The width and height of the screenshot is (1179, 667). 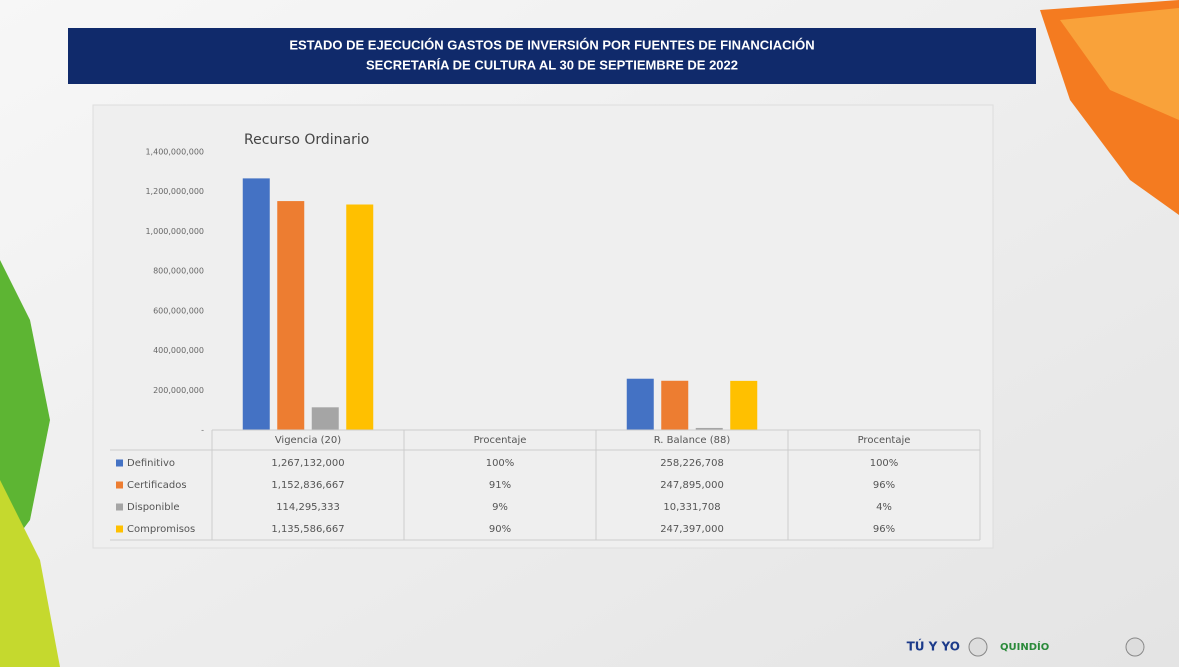 I want to click on logo-text: QUINDÍO, so click(x=1024, y=646).